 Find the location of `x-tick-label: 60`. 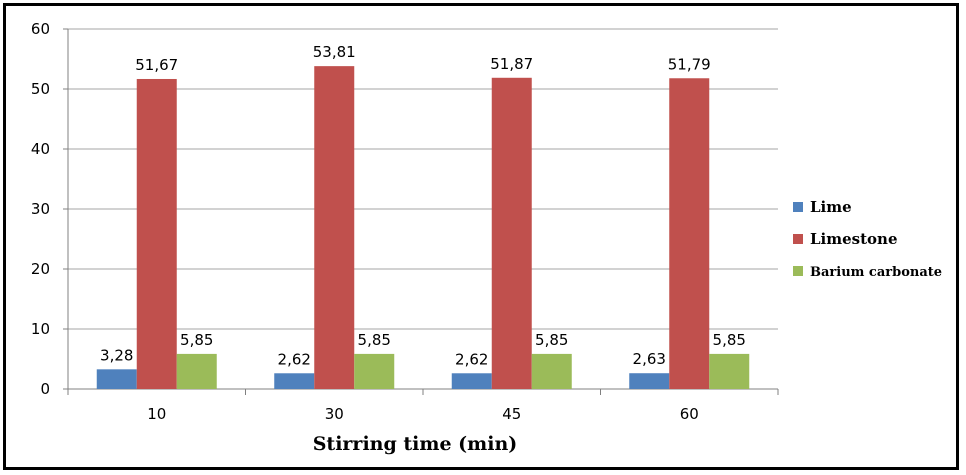

x-tick-label: 60 is located at coordinates (689, 414).